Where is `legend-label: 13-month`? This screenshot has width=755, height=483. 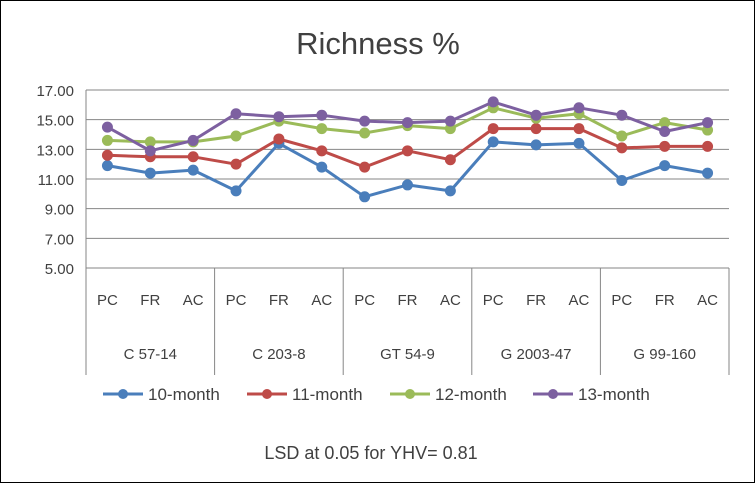 legend-label: 13-month is located at coordinates (614, 394).